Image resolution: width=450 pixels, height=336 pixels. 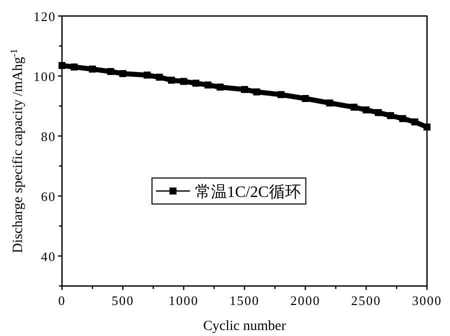 I want to click on x-tick-label: 2500, so click(x=366, y=300).